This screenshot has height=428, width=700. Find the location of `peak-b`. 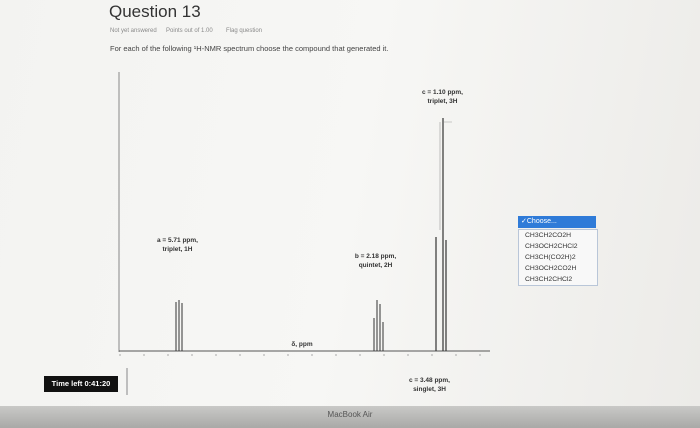

peak-b is located at coordinates (378, 325).